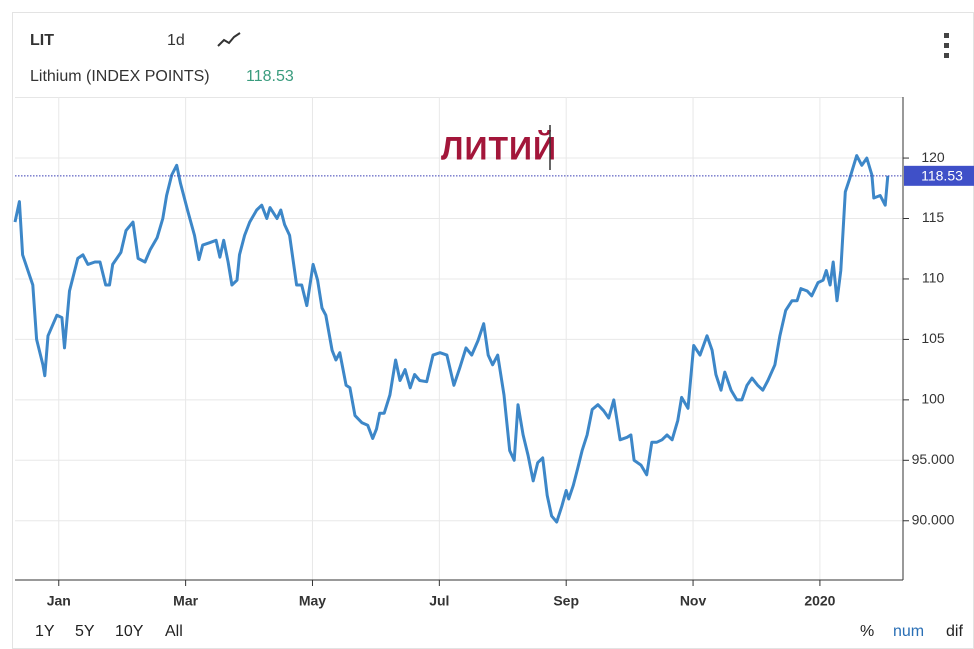  Describe the element at coordinates (174, 631) in the screenshot. I see `range-button: All` at that location.